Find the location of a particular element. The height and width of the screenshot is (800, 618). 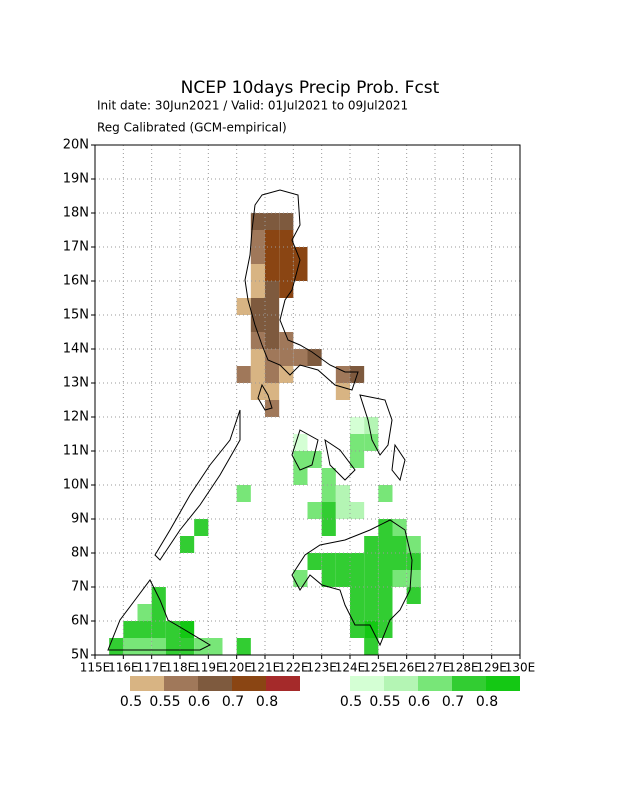

legend: 0.5 0.55 0.6 0.7 0.8 0.5 0.55 0.6 0.7 0.8 is located at coordinates (320, 693).